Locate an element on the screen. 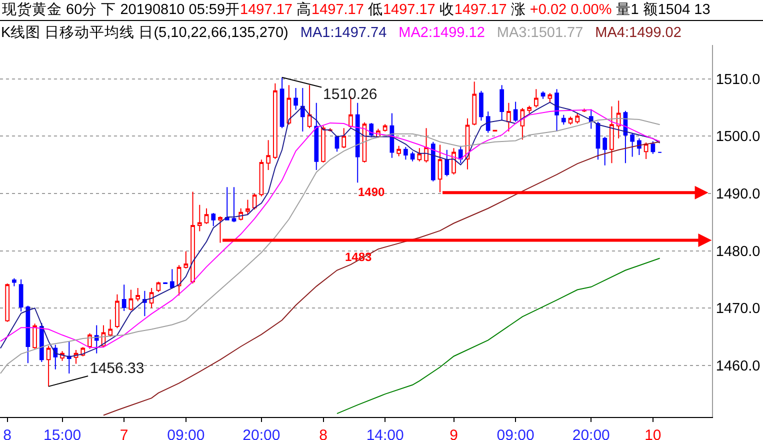 The image size is (763, 440). x-tick-label: 14:00 is located at coordinates (385, 433).